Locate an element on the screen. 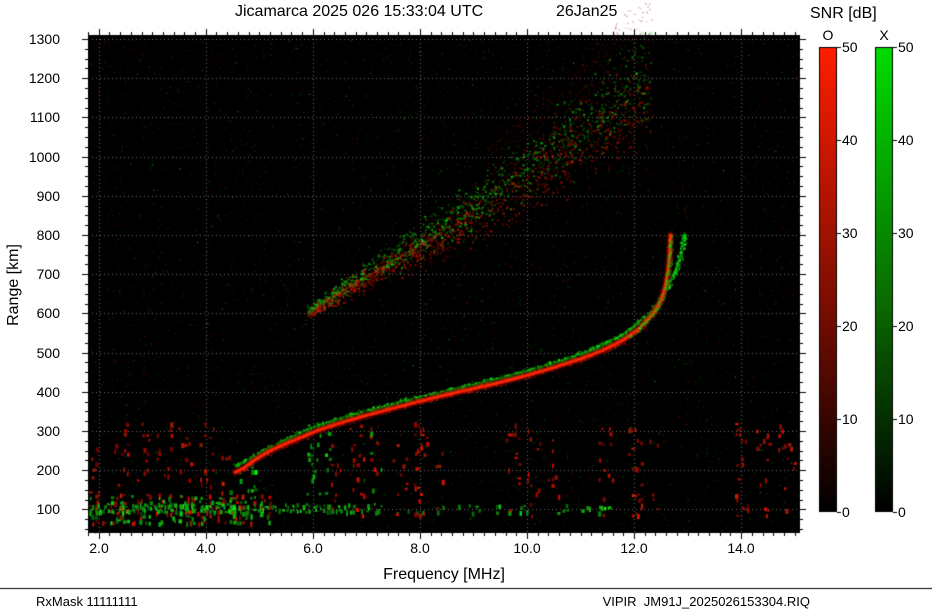 This screenshot has height=614, width=932. x-tick-8: 8.0 is located at coordinates (420, 548).